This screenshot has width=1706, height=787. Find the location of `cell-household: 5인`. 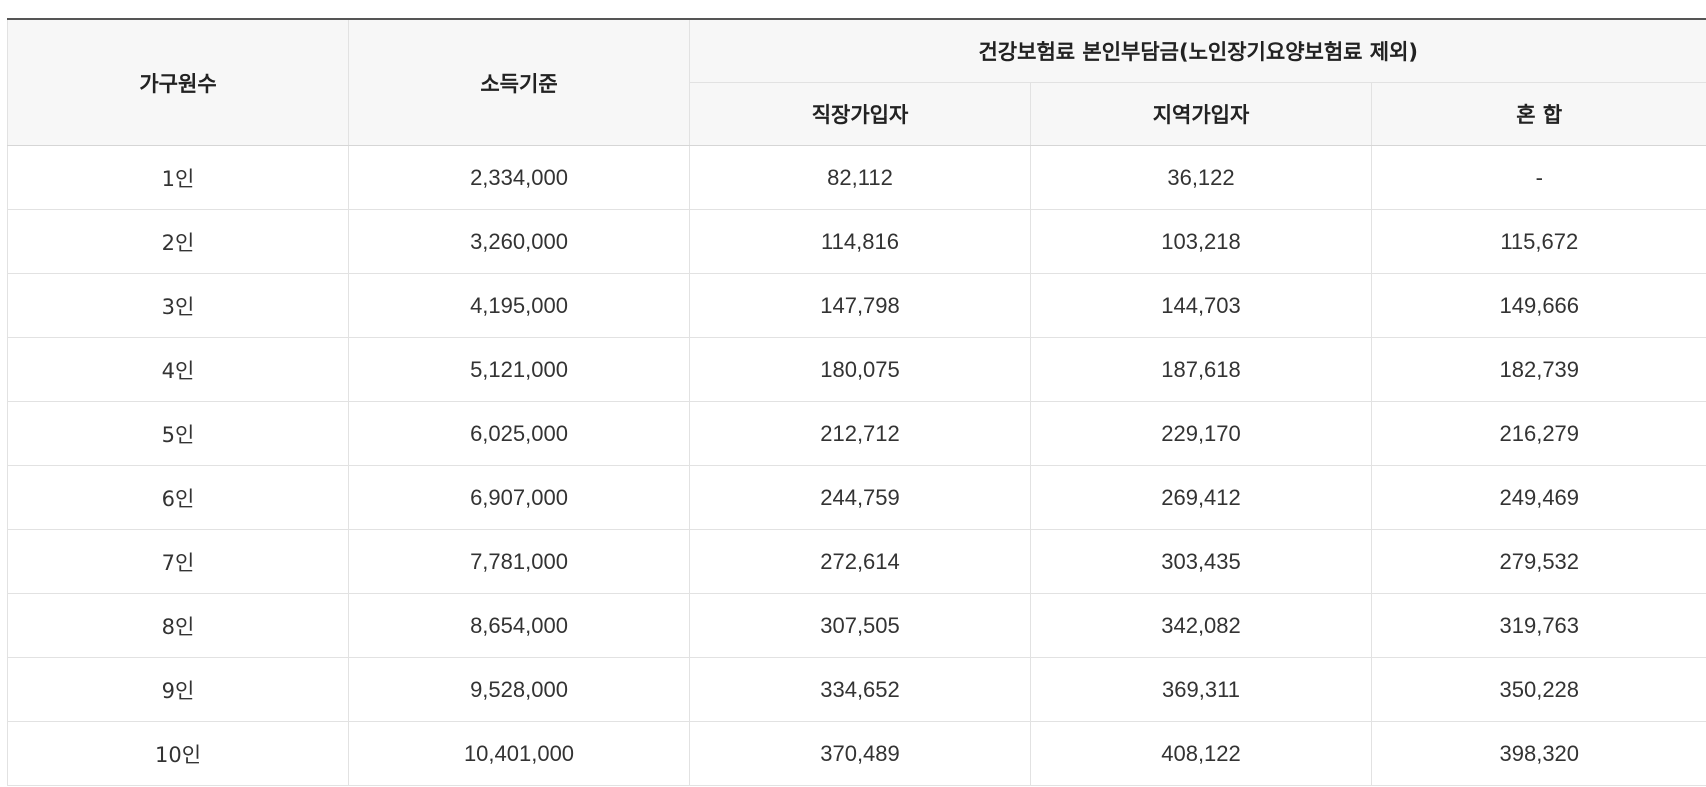

cell-household: 5인 is located at coordinates (178, 433).